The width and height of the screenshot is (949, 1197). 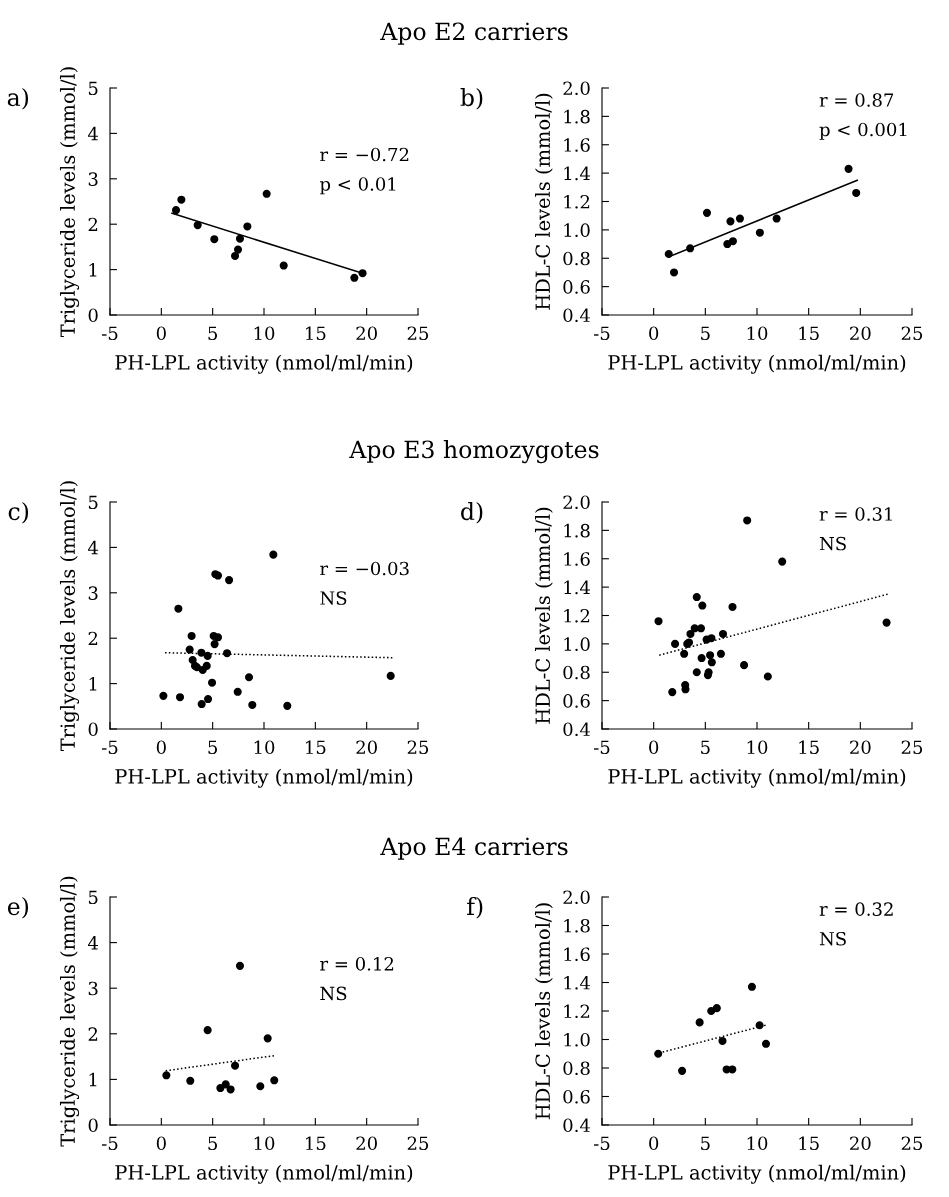 I want to click on text: e), so click(x=18, y=907).